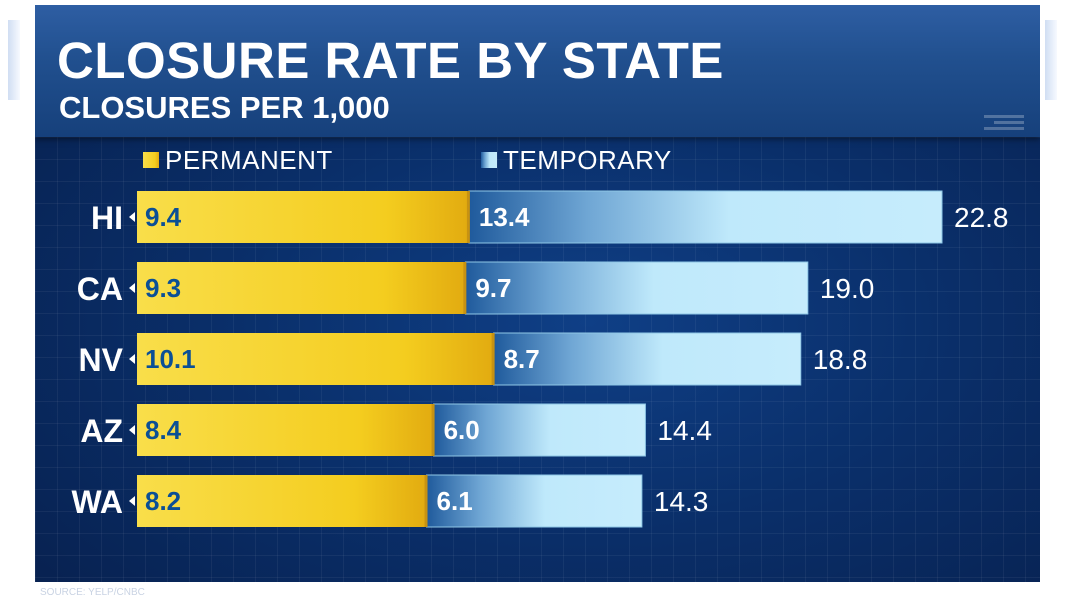 The image size is (1073, 600). I want to click on left-edge-strip, so click(14, 60).